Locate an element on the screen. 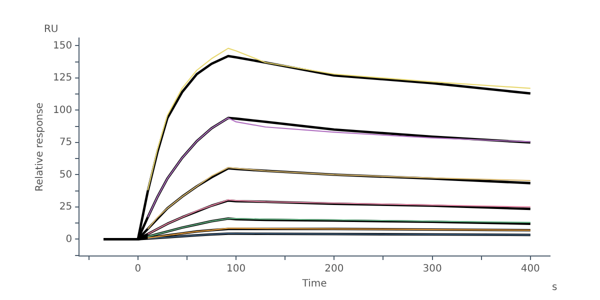  y-tick-label: 100 is located at coordinates (62, 110).